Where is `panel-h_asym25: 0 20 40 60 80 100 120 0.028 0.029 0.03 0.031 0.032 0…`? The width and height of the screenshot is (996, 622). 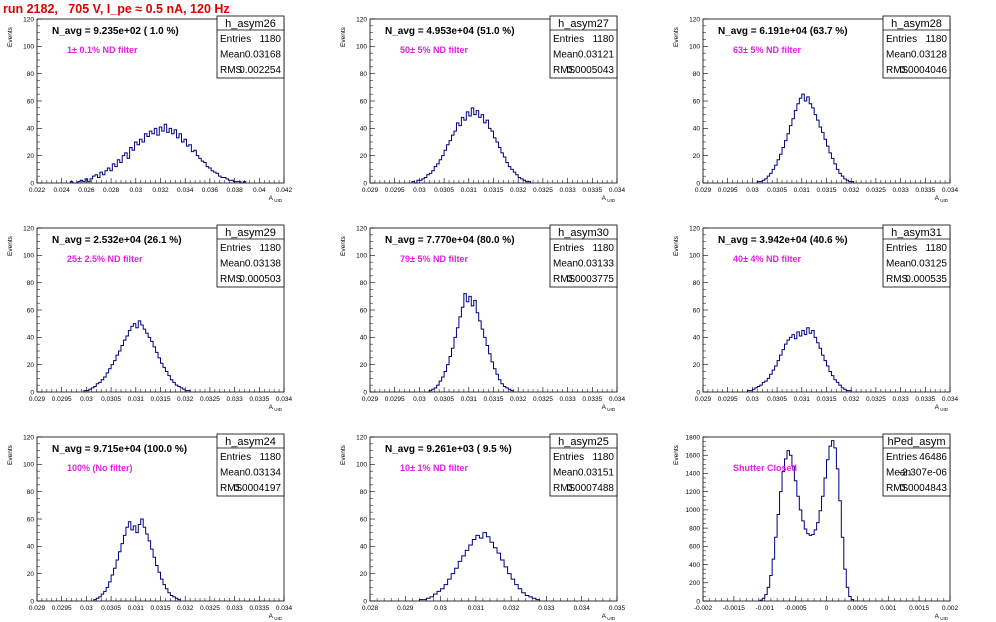
panel-h_asym25: 0 20 40 60 80 100 120 0.028 0.029 0.03 0.031 0.032 0… is located at coordinates (483, 527).